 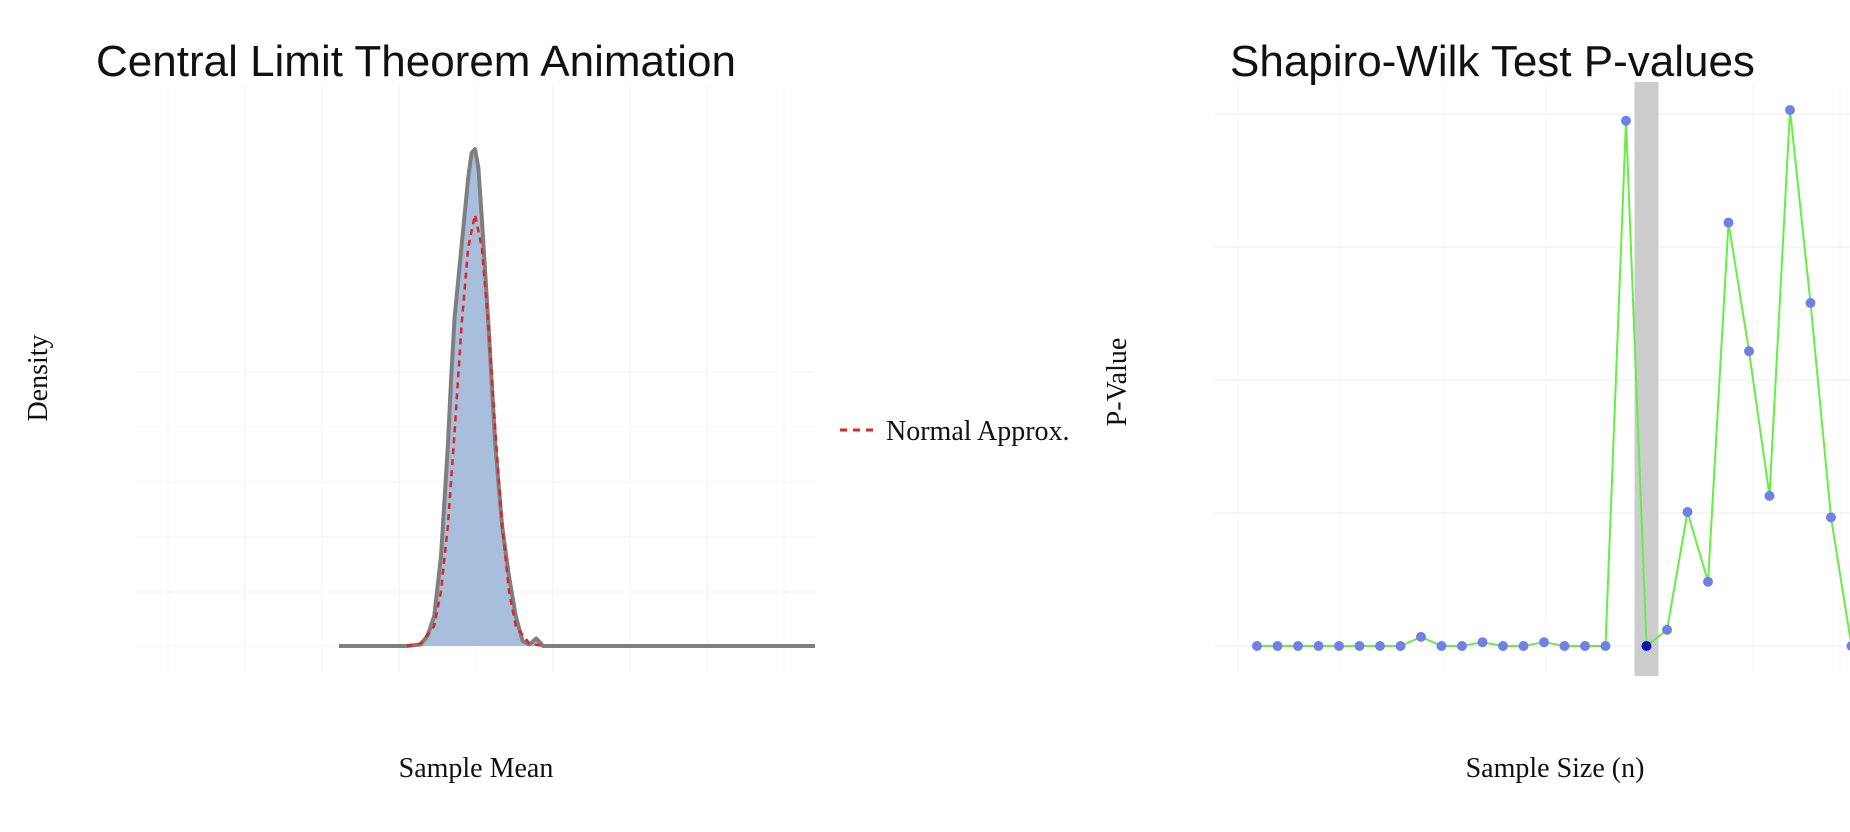 I want to click on sw-highlight-point, so click(x=1646, y=646).